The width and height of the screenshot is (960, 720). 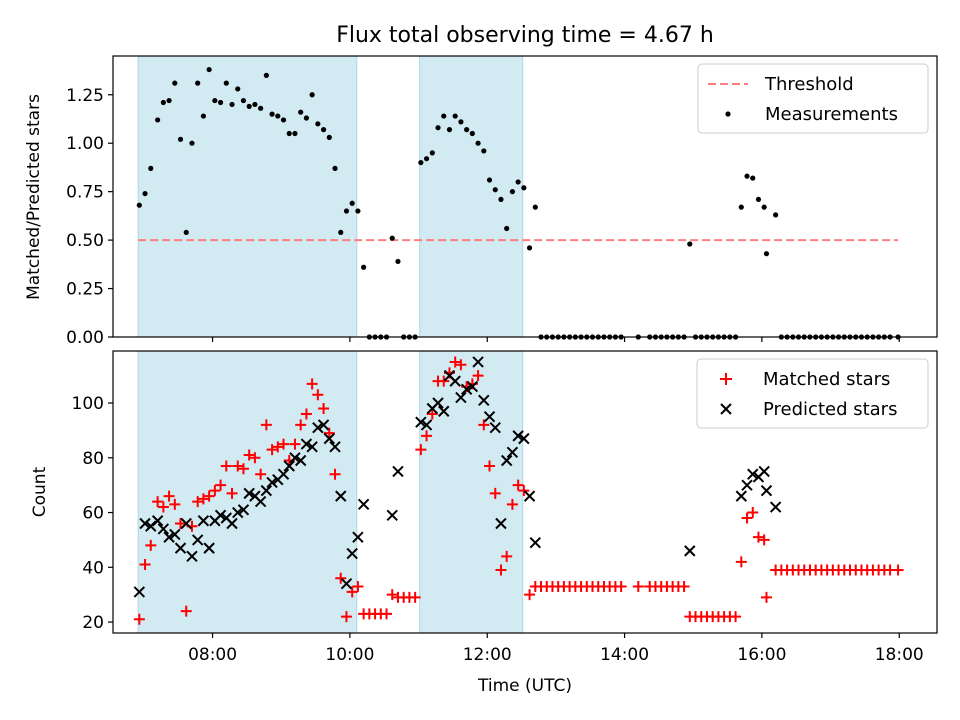 I want to click on count-y-axis-ticks: 20 40 60 80 100, so click(x=92, y=513).